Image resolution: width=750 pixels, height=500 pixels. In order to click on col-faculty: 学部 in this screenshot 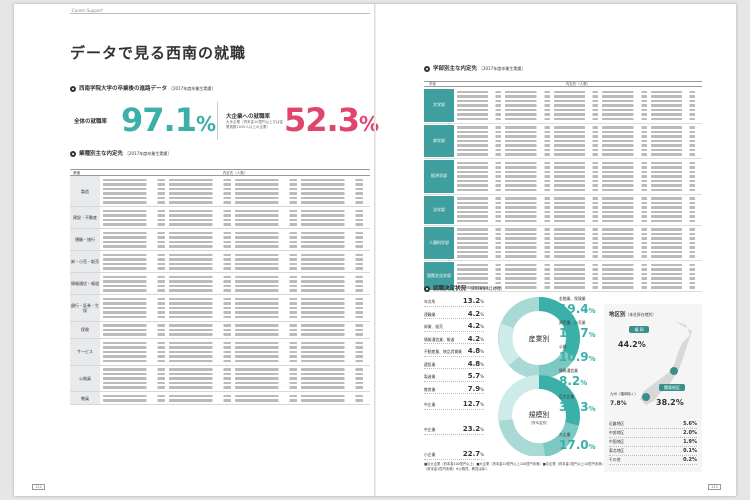, I will do `click(432, 84)`.